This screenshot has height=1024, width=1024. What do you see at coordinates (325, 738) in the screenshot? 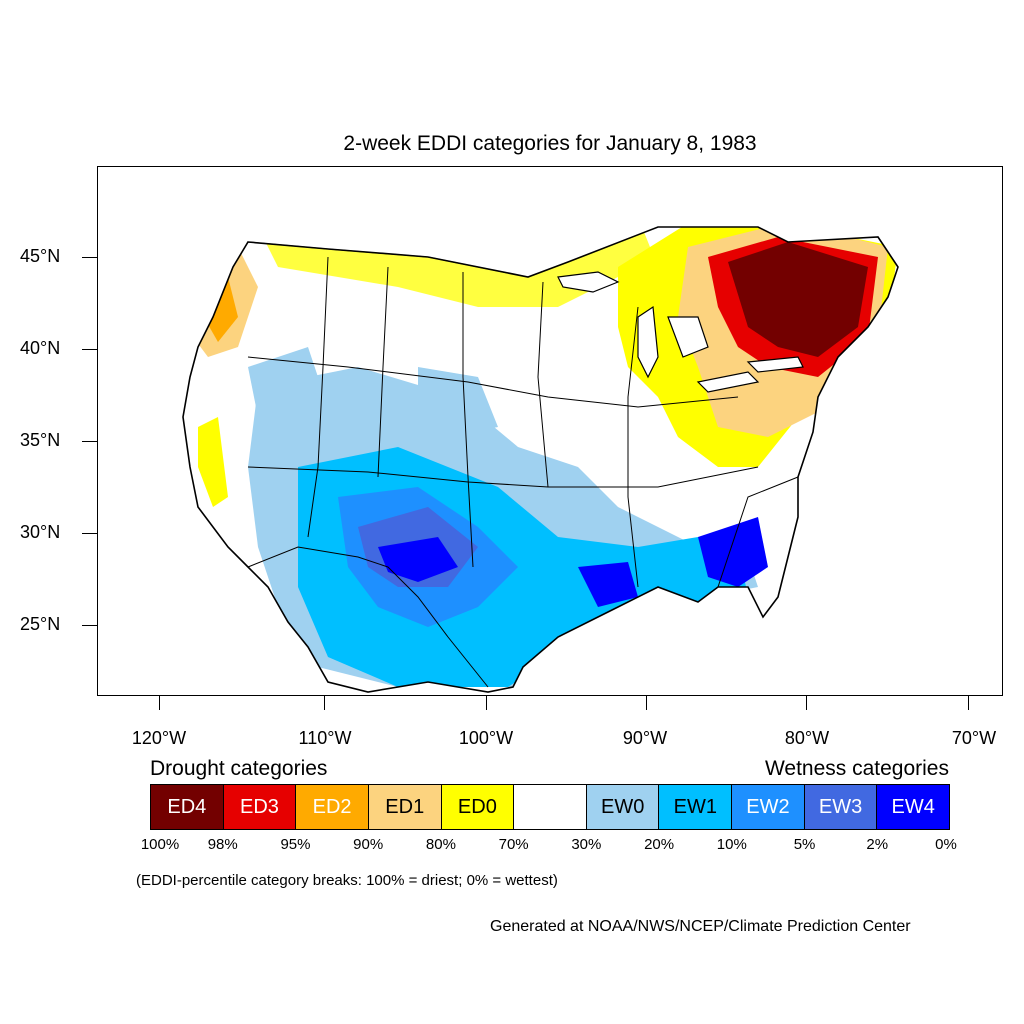
I see `lon-label-110: 110°W` at bounding box center [325, 738].